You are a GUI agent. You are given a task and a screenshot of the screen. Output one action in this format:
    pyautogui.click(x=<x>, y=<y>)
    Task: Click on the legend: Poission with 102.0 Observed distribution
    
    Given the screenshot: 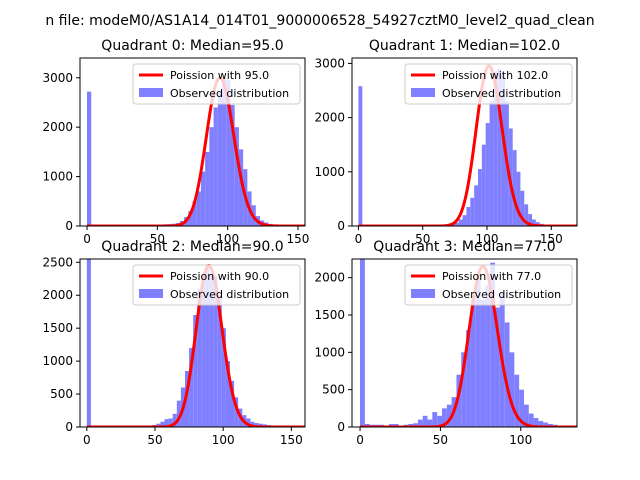 What is the action you would take?
    pyautogui.click(x=488, y=84)
    